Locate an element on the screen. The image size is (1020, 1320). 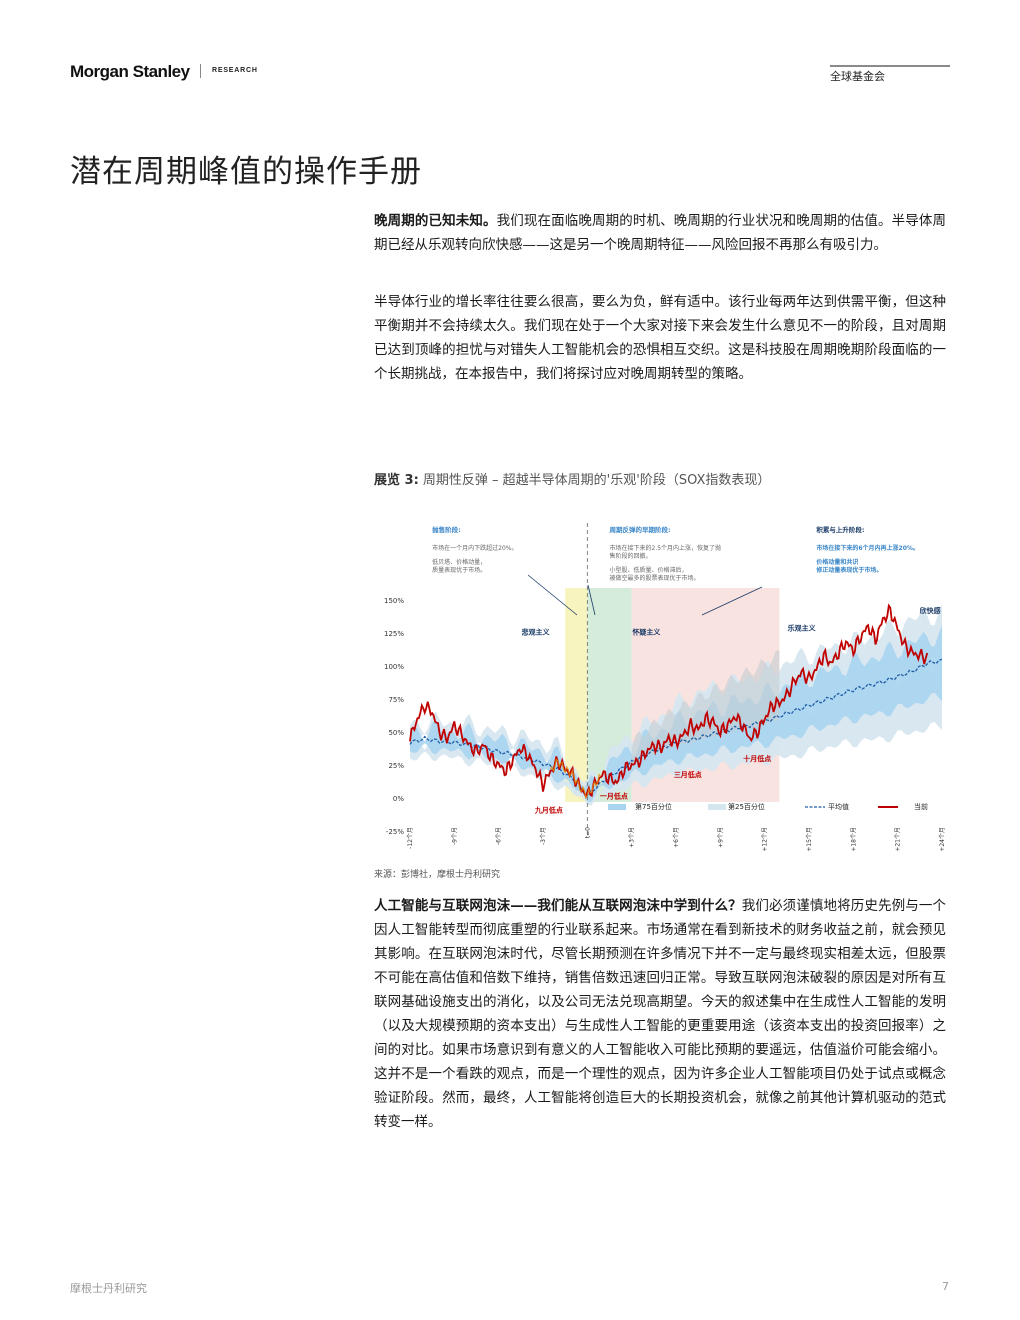
x-tick-label: t=0 is located at coordinates (587, 832).